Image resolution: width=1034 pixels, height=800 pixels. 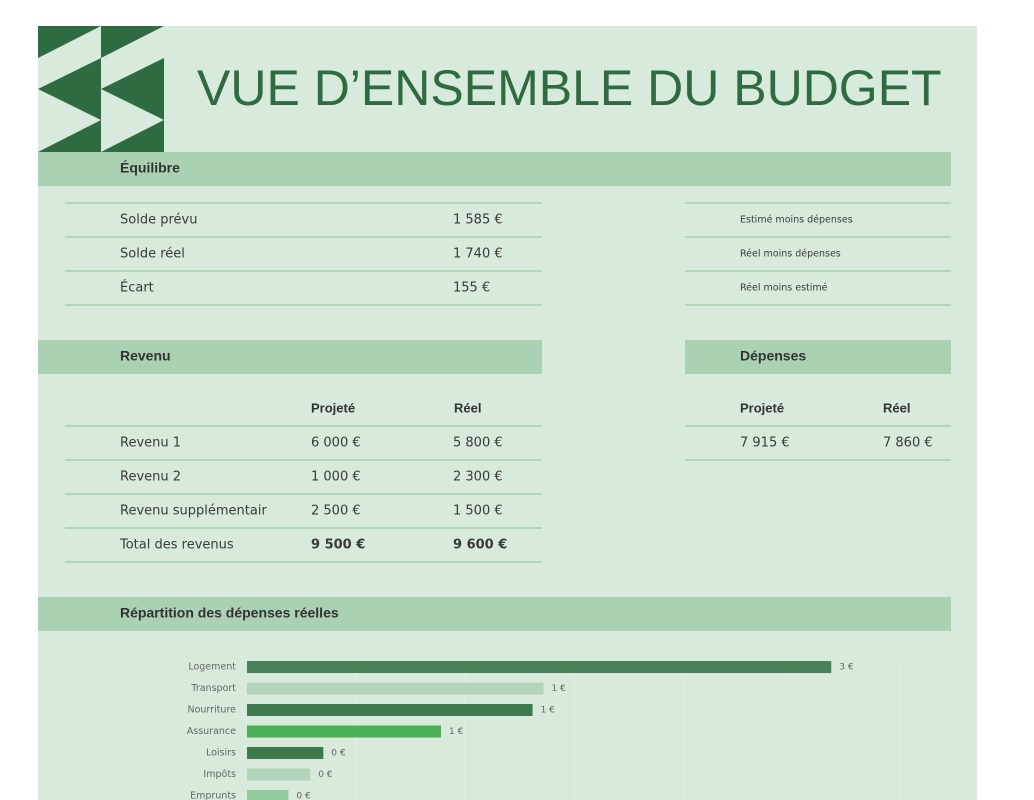 What do you see at coordinates (213, 795) in the screenshot?
I see `category-label: Emprunts` at bounding box center [213, 795].